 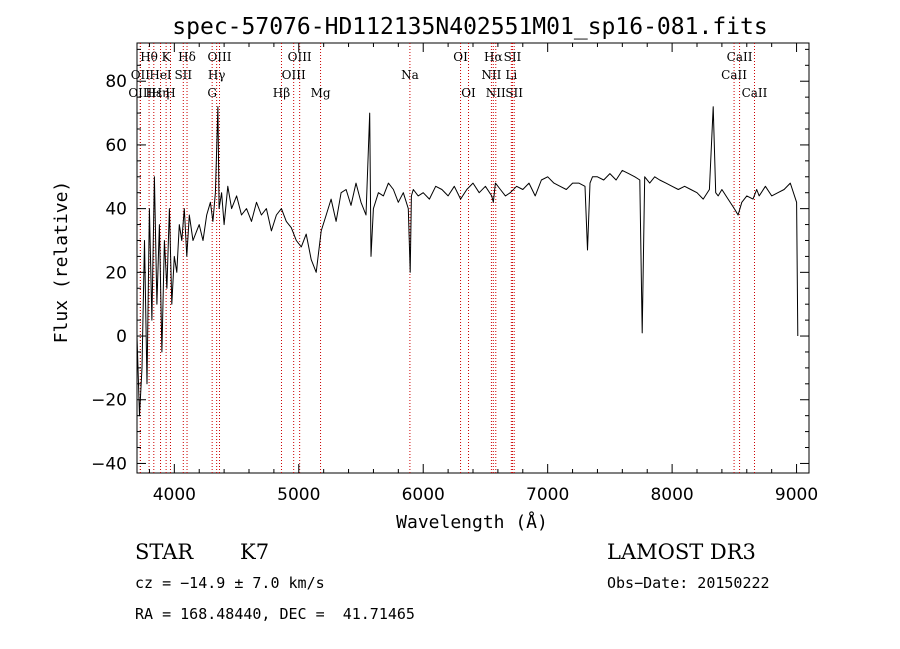 What do you see at coordinates (212, 93) in the screenshot?
I see `line-label-12: G` at bounding box center [212, 93].